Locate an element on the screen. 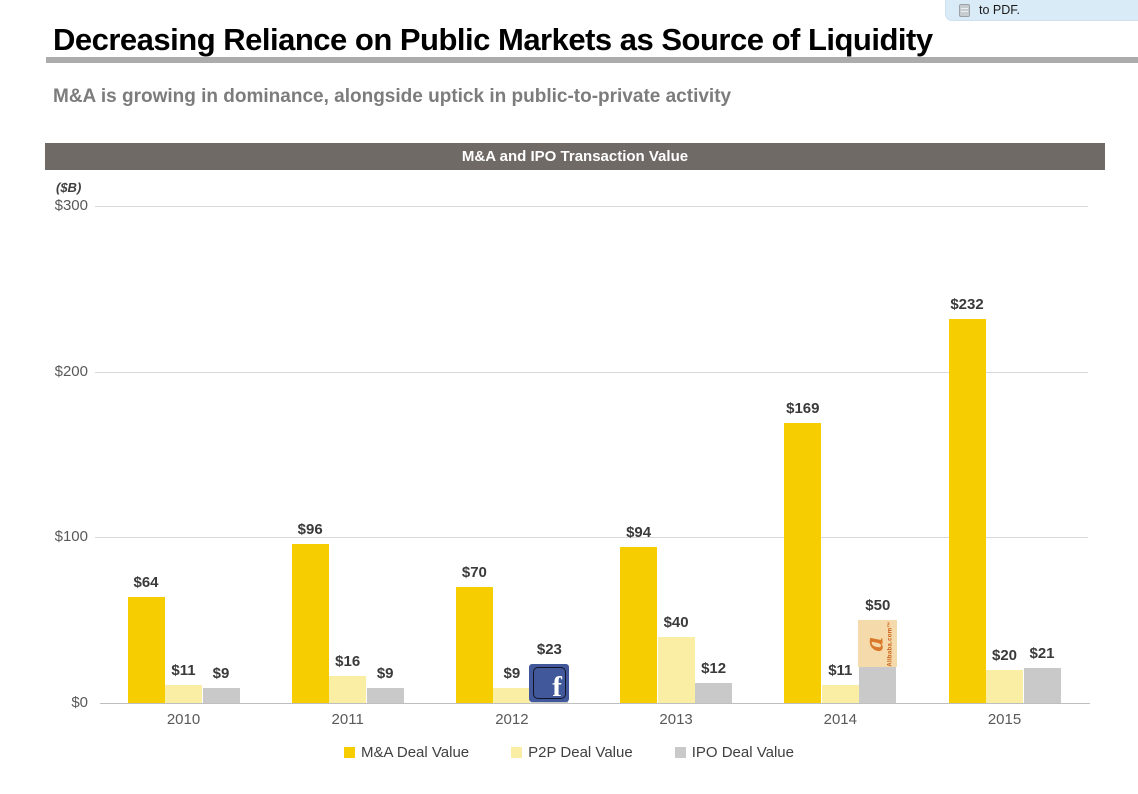 This screenshot has height=794, width=1138. bar-p2p-2011 is located at coordinates (348, 689).